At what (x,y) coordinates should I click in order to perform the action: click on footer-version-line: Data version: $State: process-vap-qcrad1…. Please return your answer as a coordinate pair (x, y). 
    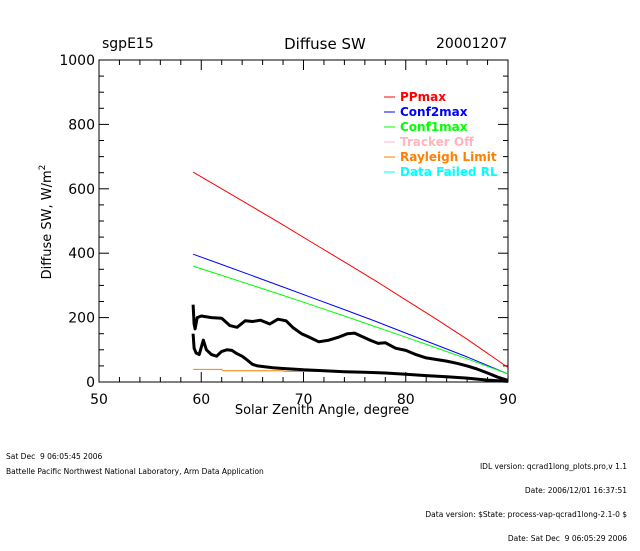
    Looking at the image, I should click on (526, 514).